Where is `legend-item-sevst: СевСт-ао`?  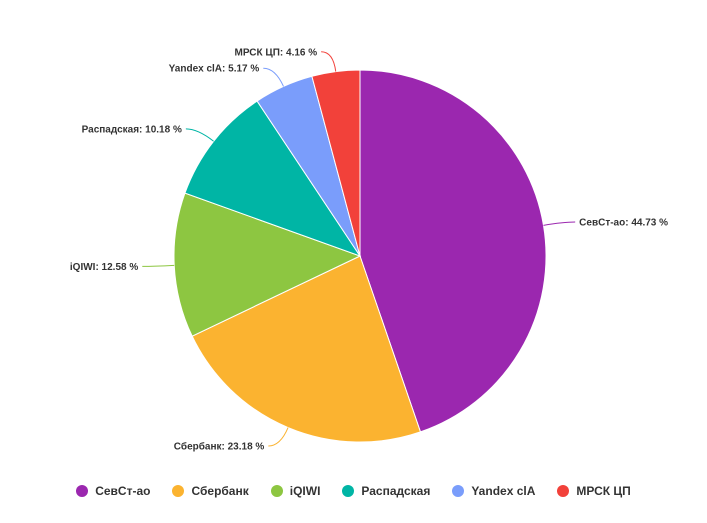
legend-item-sevst: СевСт-ао is located at coordinates (113, 491).